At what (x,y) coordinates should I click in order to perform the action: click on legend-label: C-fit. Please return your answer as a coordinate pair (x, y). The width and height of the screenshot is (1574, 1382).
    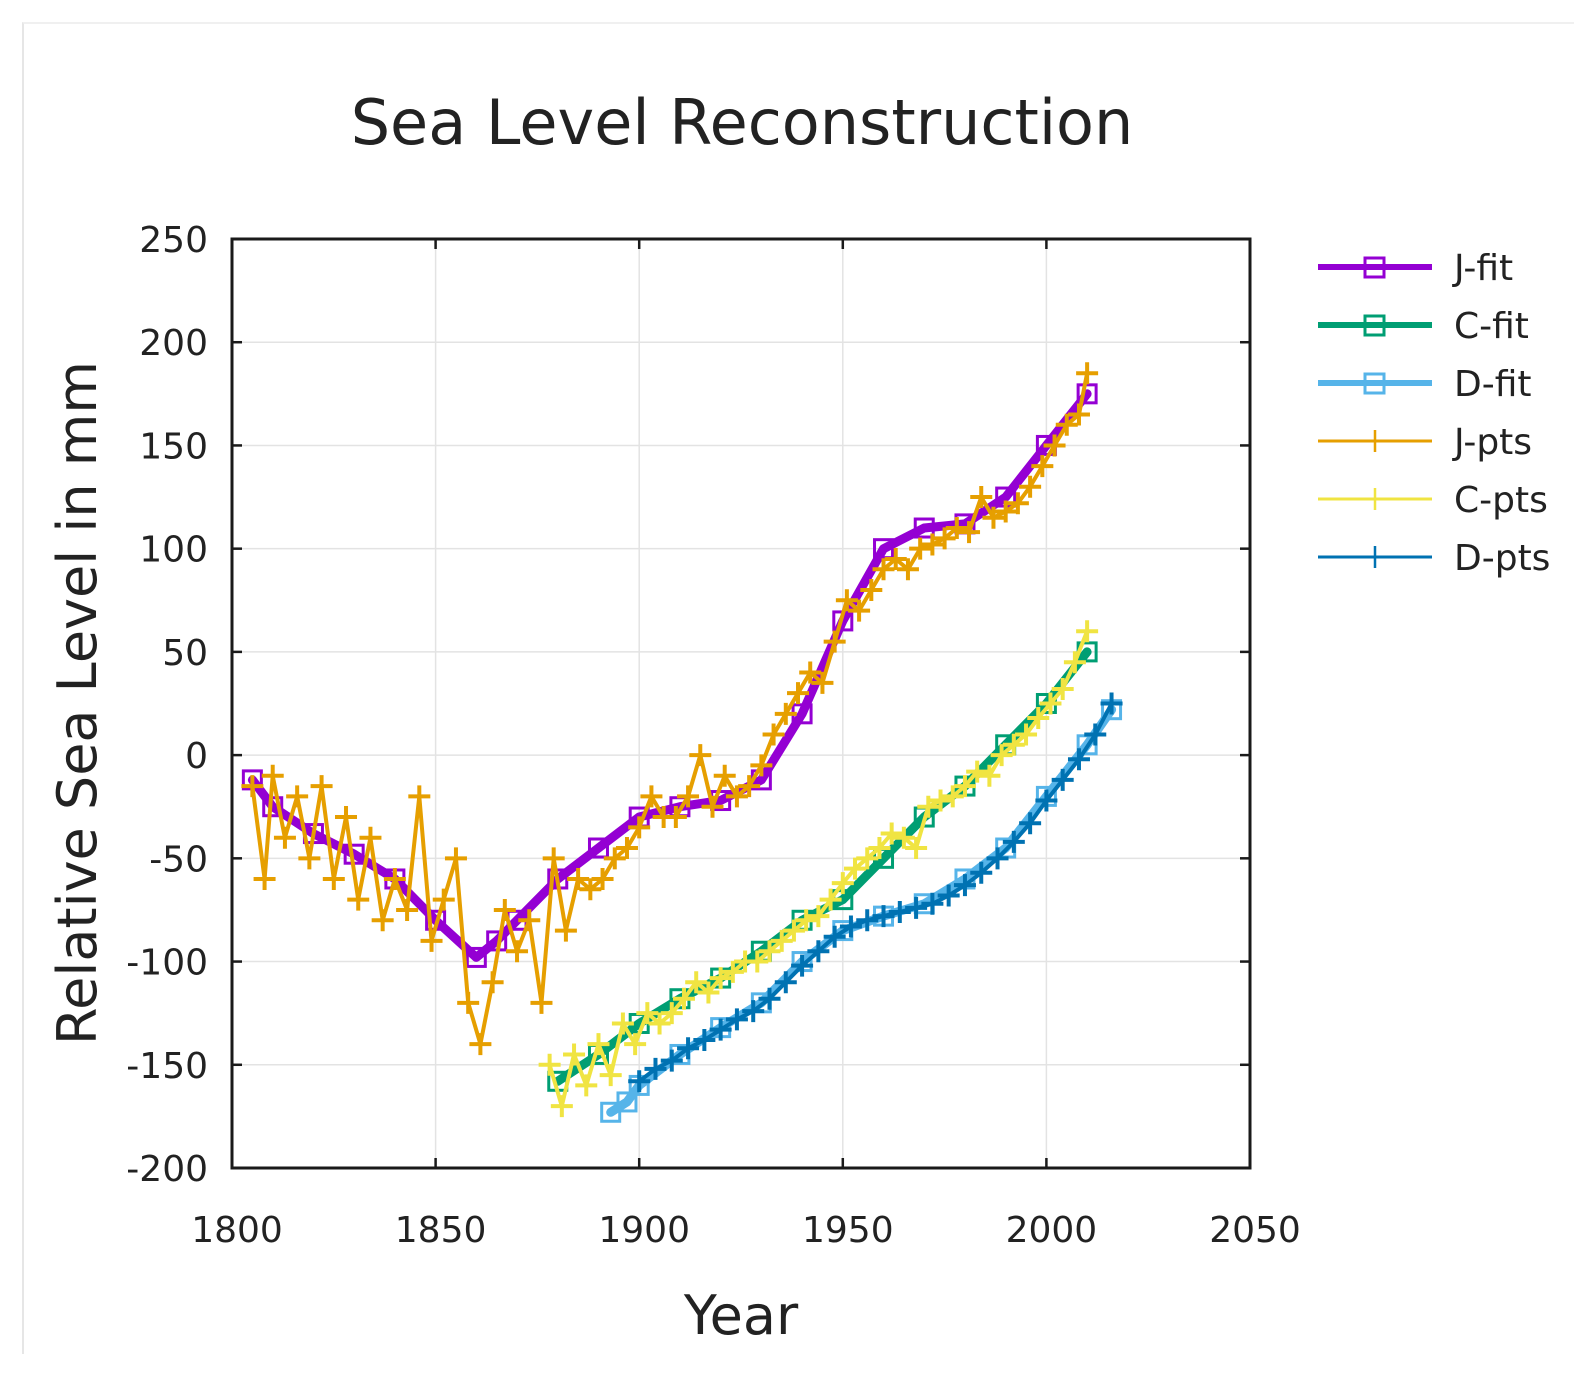
    Looking at the image, I should click on (1491, 326).